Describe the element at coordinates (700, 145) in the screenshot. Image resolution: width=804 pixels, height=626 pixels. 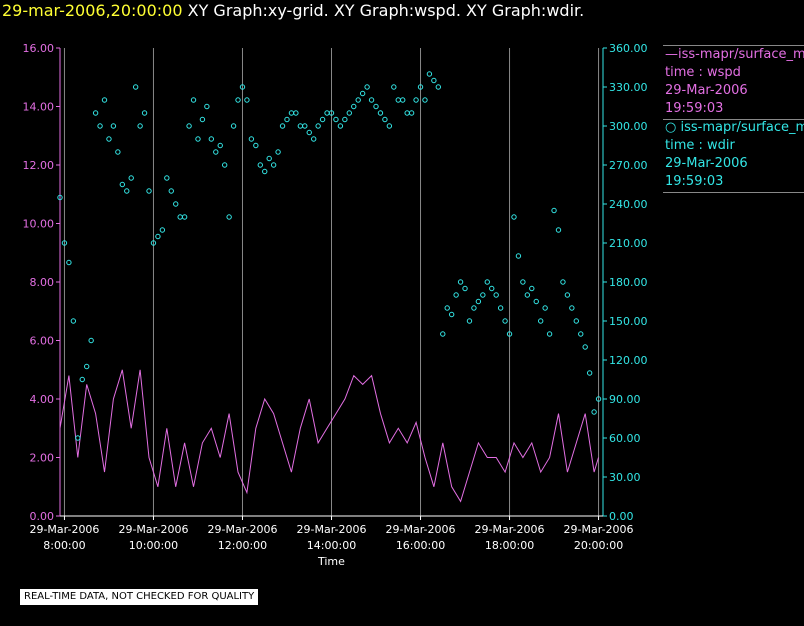
I see `legend-series-var: time : wdir` at that location.